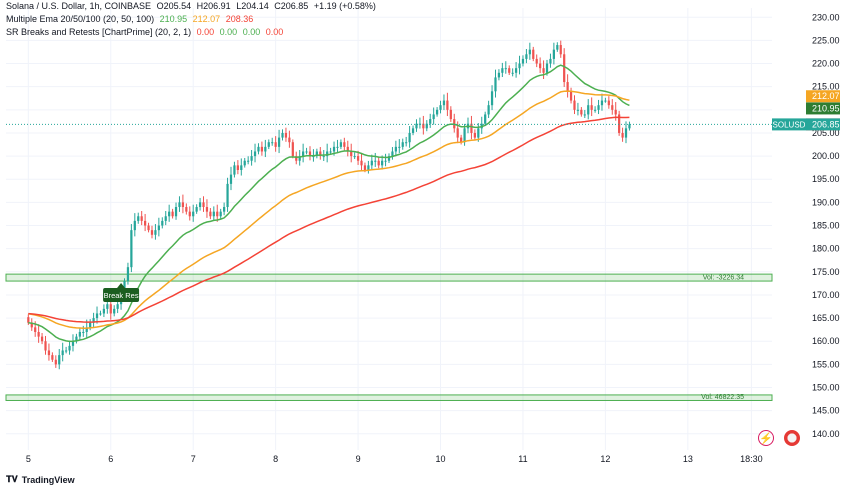  What do you see at coordinates (826, 364) in the screenshot?
I see `y-tick-label: 155.00` at bounding box center [826, 364].